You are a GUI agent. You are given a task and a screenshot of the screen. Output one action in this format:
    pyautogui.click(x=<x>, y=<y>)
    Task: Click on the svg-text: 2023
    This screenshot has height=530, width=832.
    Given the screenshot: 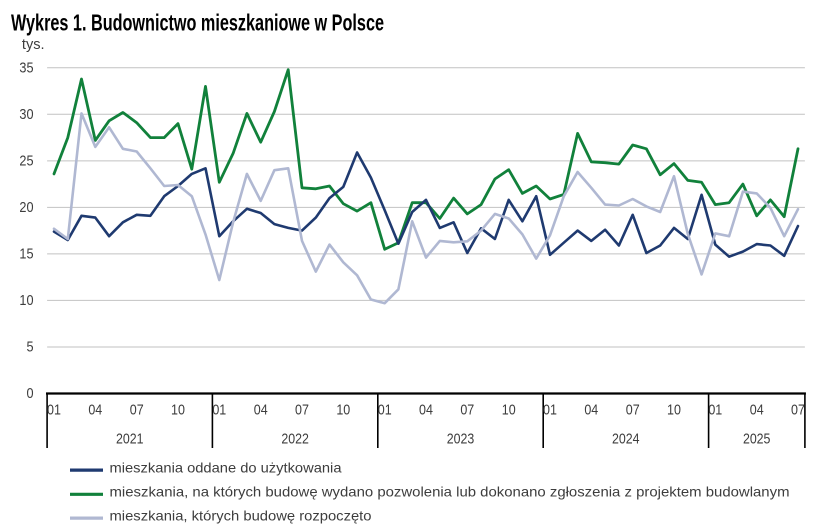 What is the action you would take?
    pyautogui.click(x=461, y=439)
    